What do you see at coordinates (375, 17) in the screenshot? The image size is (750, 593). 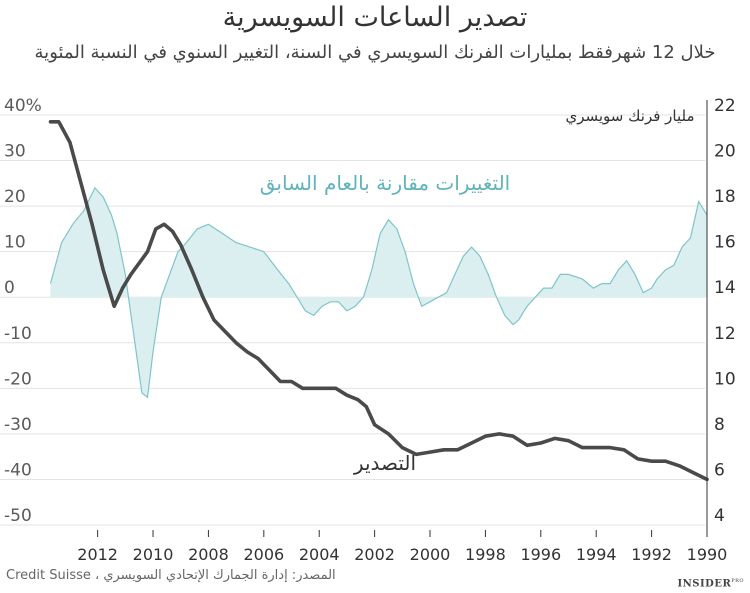 I see `chart-title: تصدير الساعات السويسرية` at bounding box center [375, 17].